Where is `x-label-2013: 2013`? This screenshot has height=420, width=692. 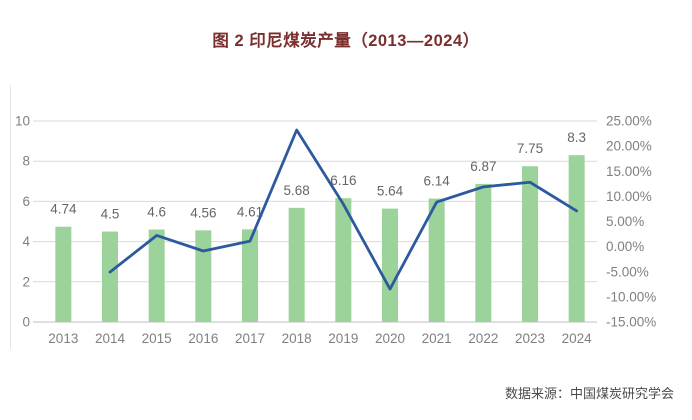 x-label-2013: 2013 is located at coordinates (63, 338).